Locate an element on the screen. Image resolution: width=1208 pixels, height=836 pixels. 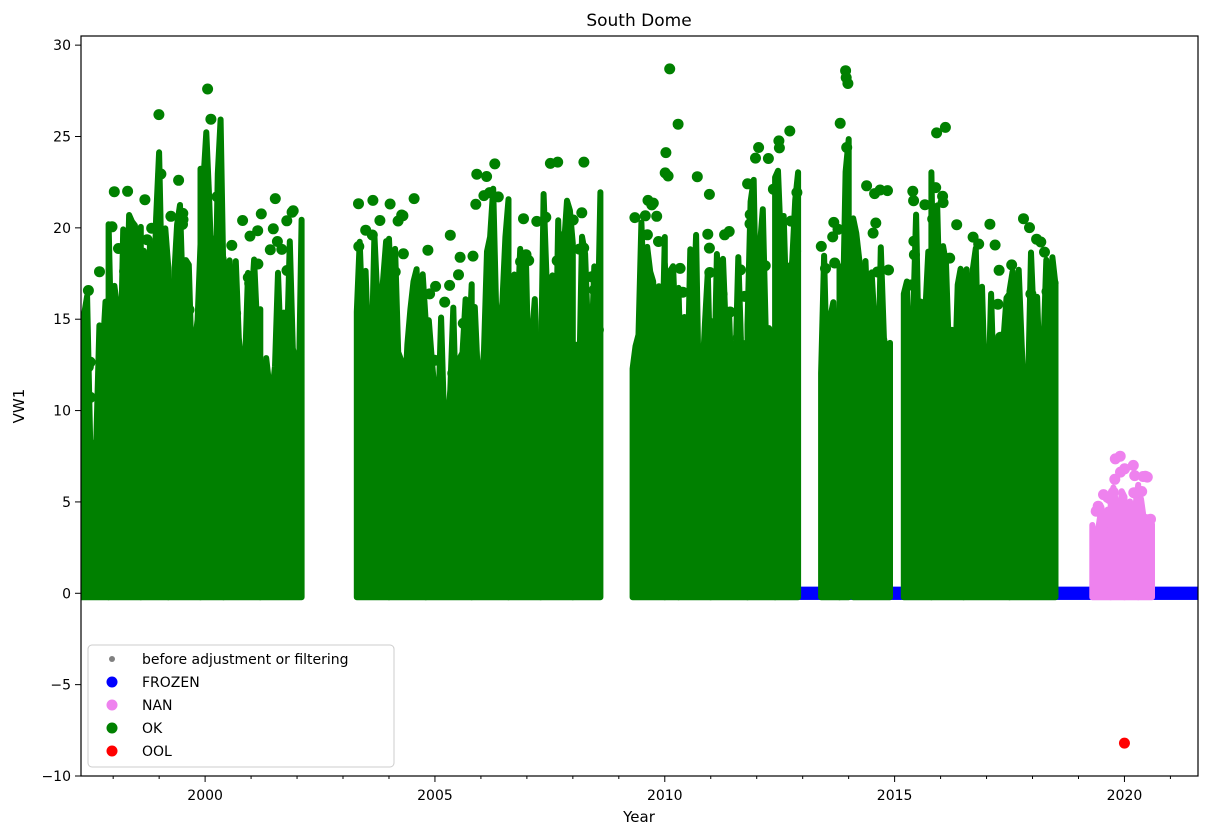
legend-item-before-adjustment-or-filtering: before adjustment or filtering is located at coordinates (229, 660).